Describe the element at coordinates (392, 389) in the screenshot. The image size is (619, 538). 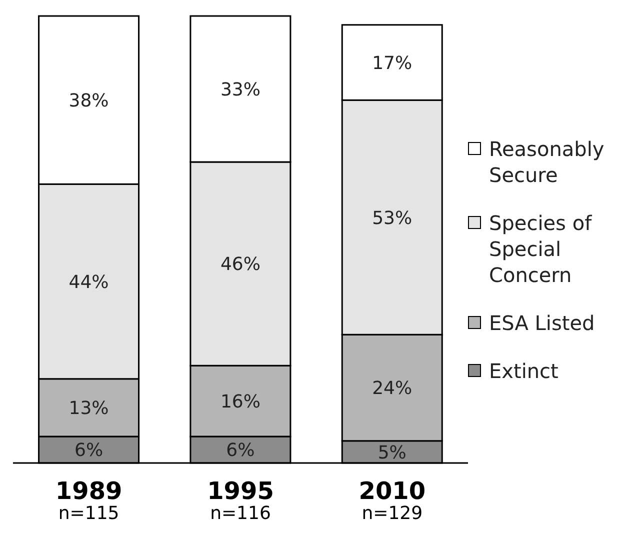
I see `data-label: 24%` at that location.